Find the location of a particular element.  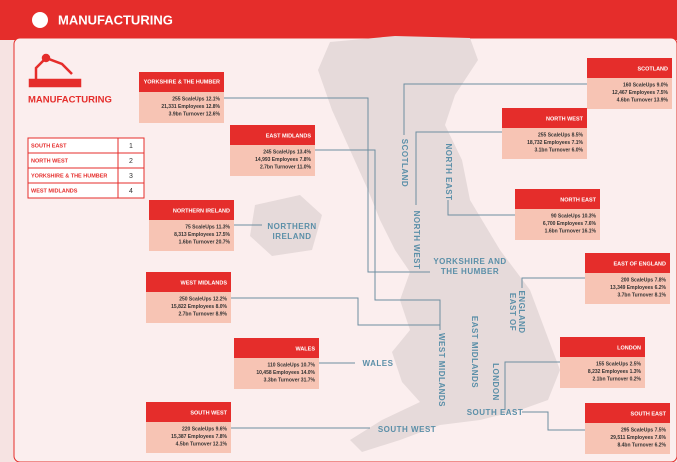

region-stat: 3.3bn Turnover 31.7% is located at coordinates (290, 380).